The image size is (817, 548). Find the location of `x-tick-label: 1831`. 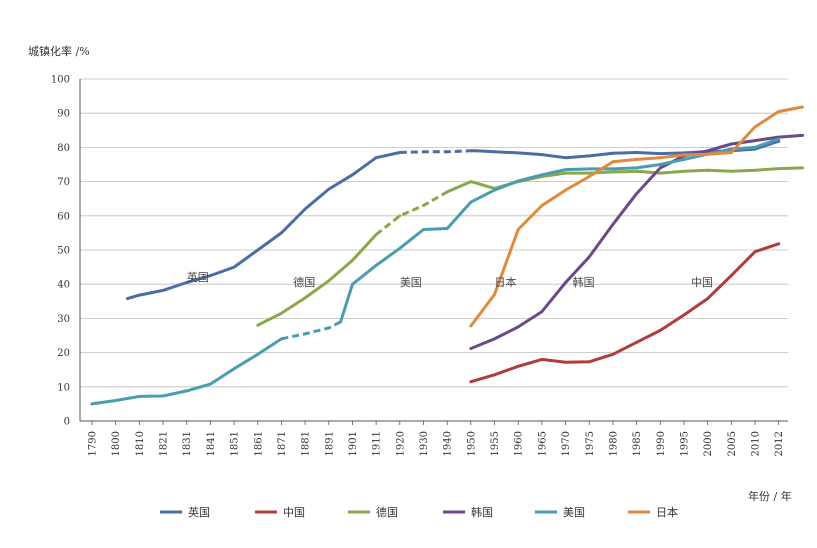

x-tick-label: 1831 is located at coordinates (187, 443).